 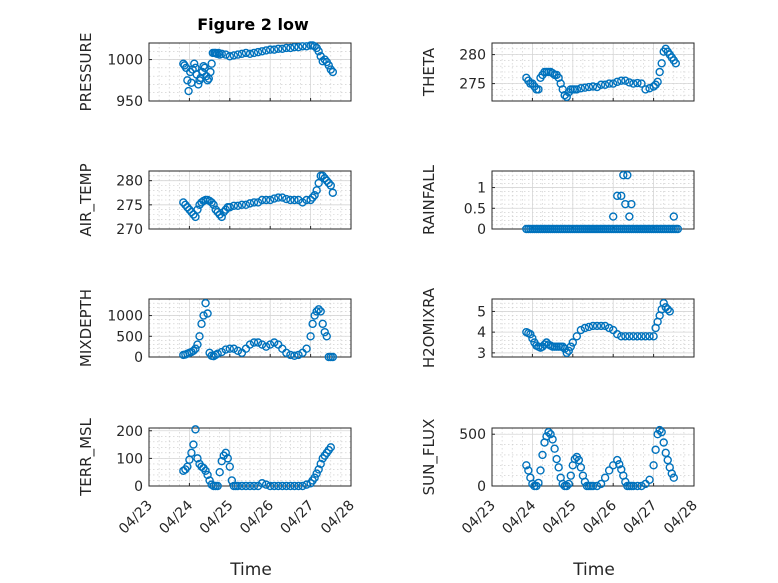 I want to click on y-tick-label: 950, so click(x=129, y=102).